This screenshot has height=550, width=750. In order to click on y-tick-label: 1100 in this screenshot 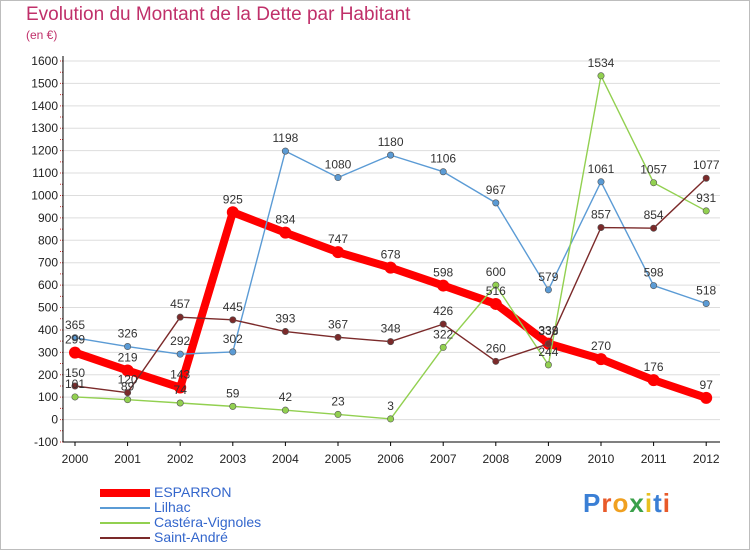, I will do `click(45, 173)`.